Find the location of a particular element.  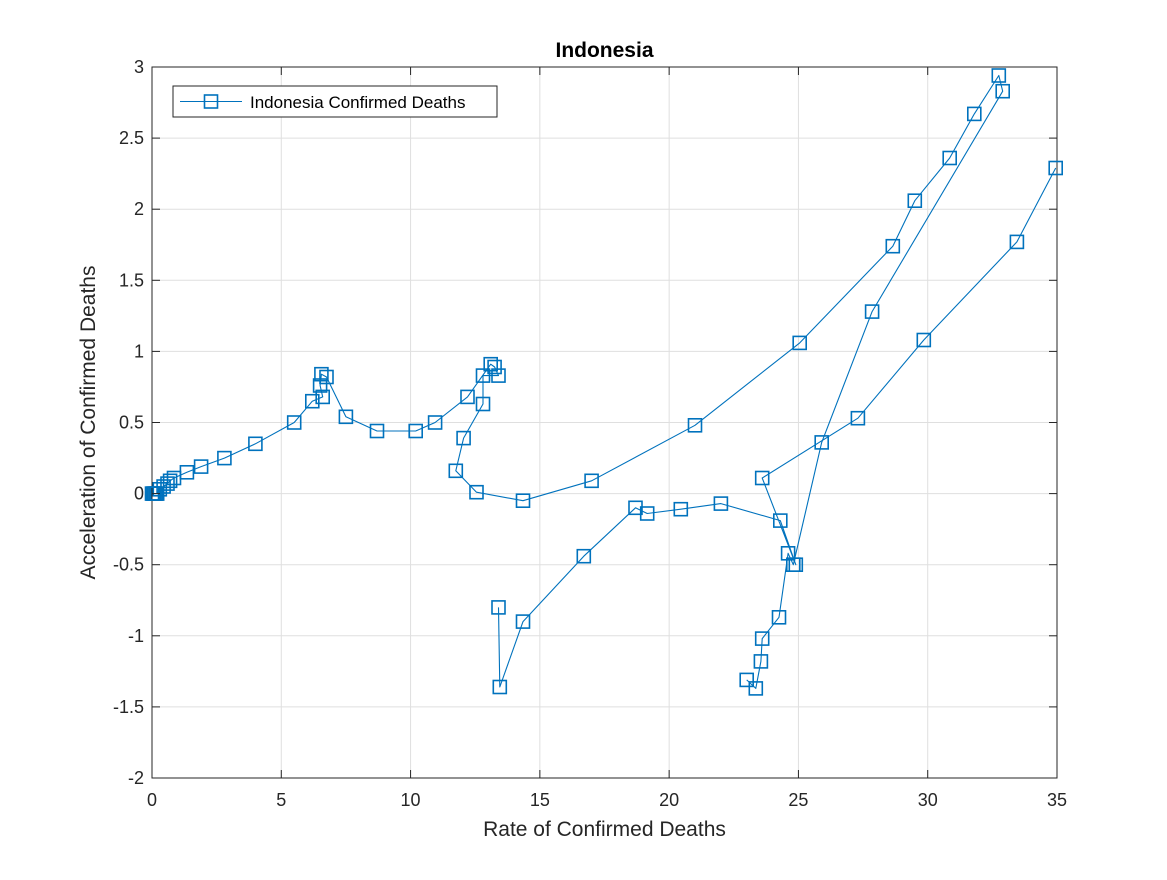

y-tick-label: 3 is located at coordinates (139, 67).